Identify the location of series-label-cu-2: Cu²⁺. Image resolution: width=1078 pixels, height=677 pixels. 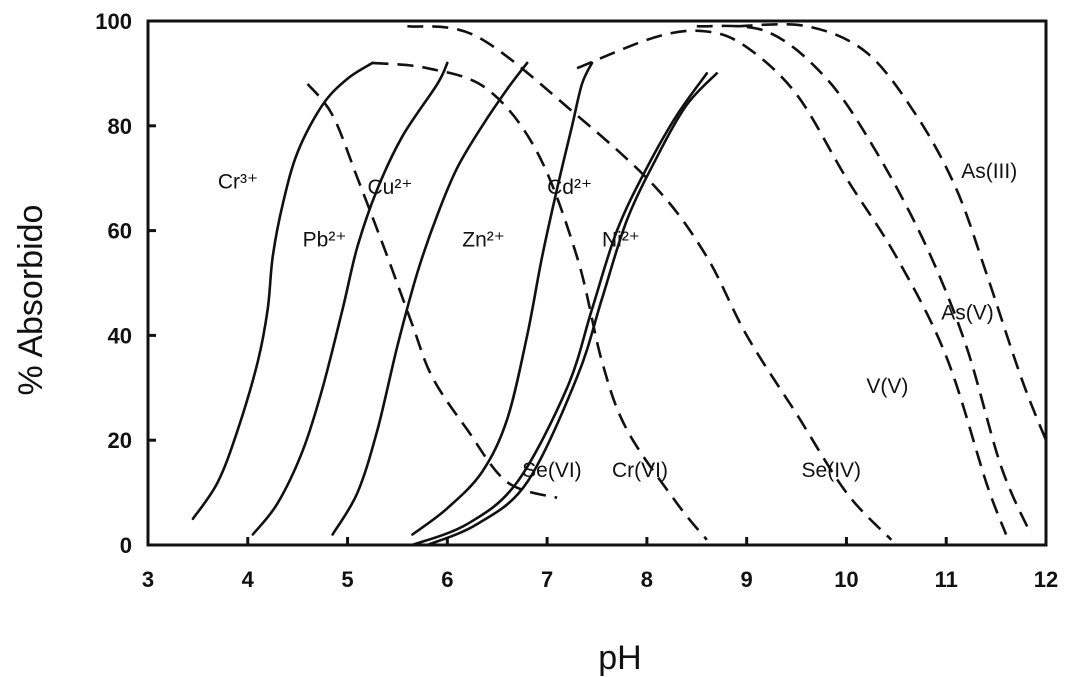
(390, 187).